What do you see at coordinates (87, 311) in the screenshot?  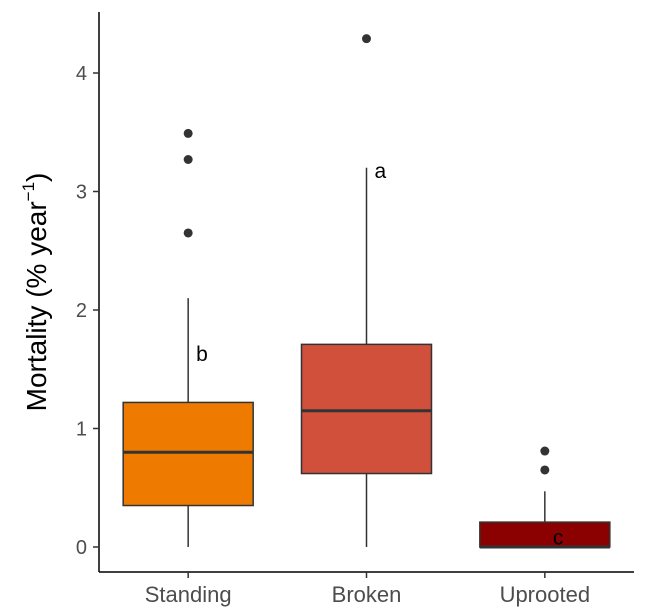 I see `y-axis-ticks: 0 1 2 3 4` at bounding box center [87, 311].